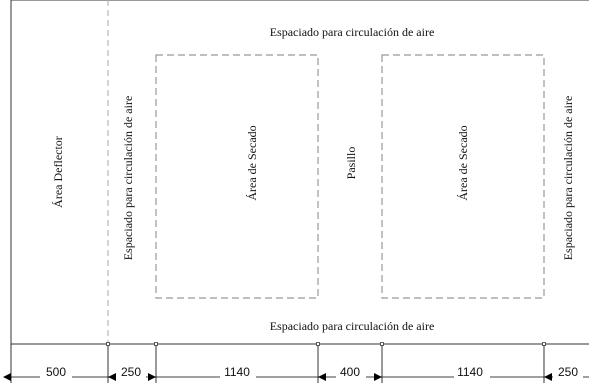 The image size is (589, 383). Describe the element at coordinates (58, 172) in the screenshot. I see `deflector-label: Área Deflector` at that location.